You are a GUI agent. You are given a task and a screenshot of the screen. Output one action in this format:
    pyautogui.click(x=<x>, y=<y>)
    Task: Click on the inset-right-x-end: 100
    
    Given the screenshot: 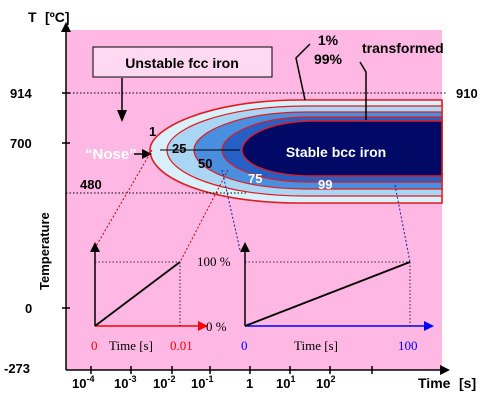 What is the action you would take?
    pyautogui.click(x=408, y=345)
    